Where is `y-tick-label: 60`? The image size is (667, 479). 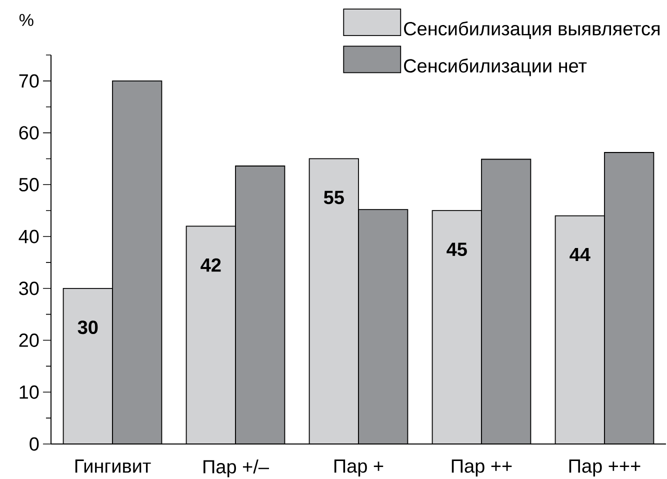
y-tick-label: 60 is located at coordinates (29, 133).